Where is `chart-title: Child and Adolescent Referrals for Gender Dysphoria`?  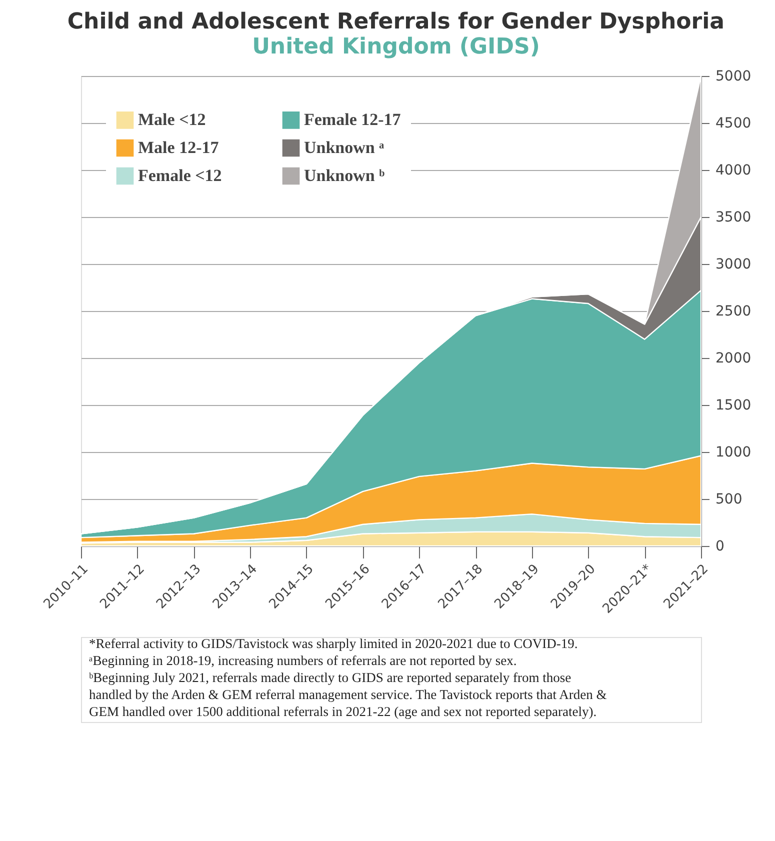
chart-title: Child and Adolescent Referrals for Gender Dysphoria is located at coordinates (396, 22).